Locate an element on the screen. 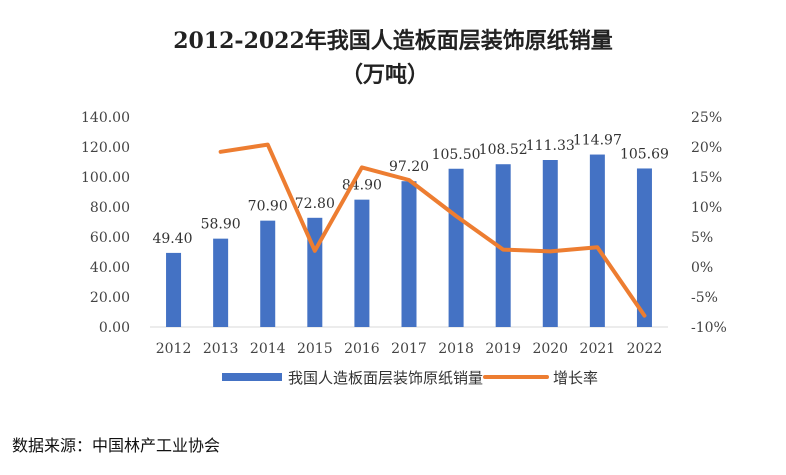  left-axis-tick-3: 60.00 is located at coordinates (110, 238).